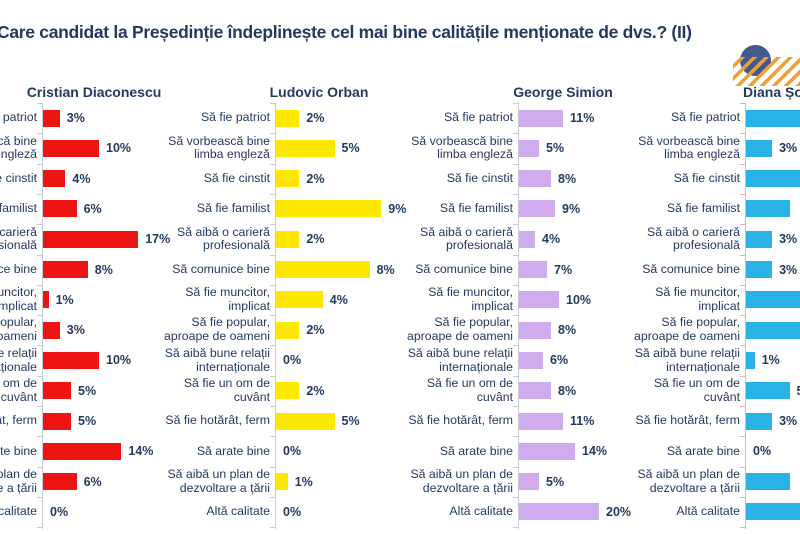 This screenshot has width=800, height=534. What do you see at coordinates (476, 208) in the screenshot?
I see `category-label-line: Să fie familist` at bounding box center [476, 208].